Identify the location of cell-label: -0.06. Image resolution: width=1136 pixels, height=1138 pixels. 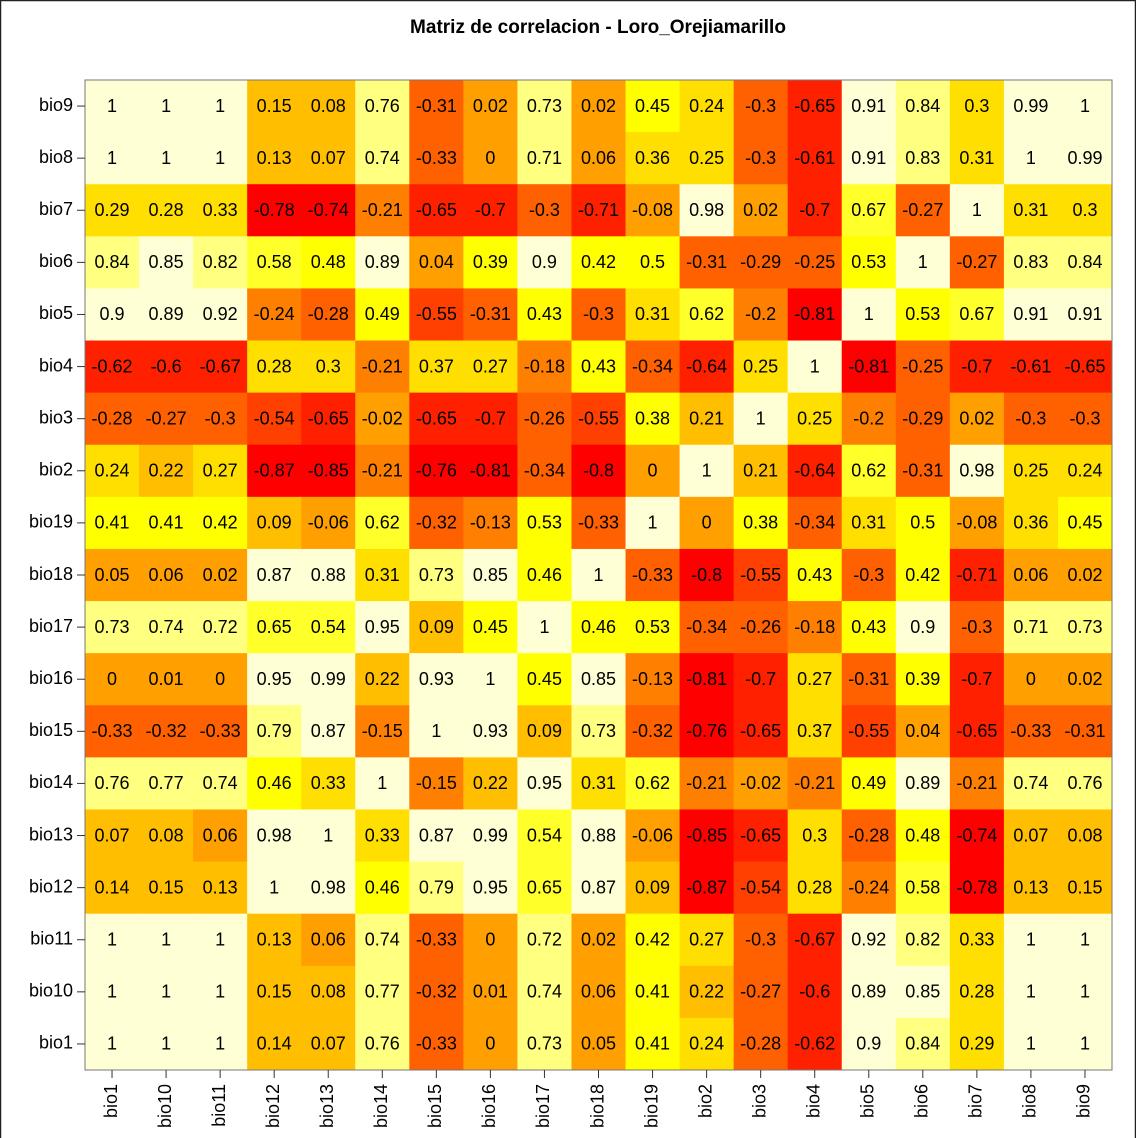
(328, 523).